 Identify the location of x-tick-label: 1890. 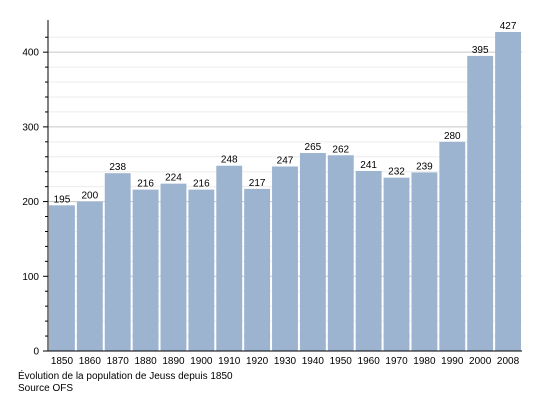
(173, 361).